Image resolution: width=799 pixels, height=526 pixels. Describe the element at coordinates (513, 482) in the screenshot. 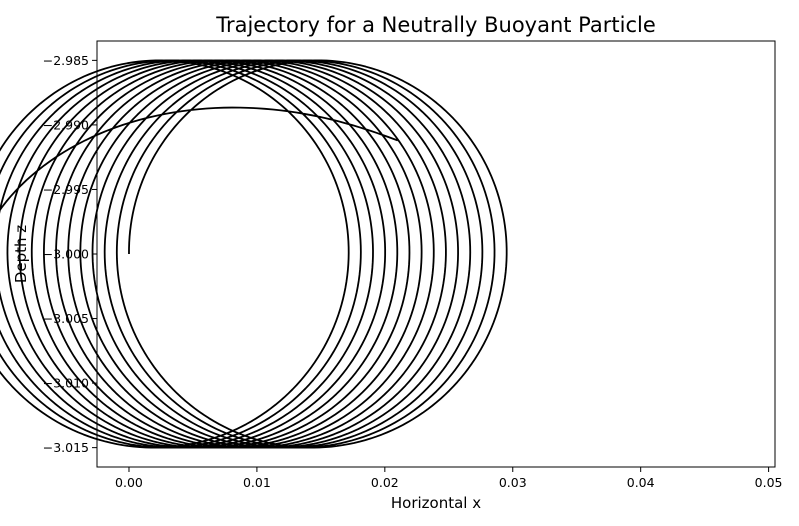

I see `x-tick-label: 0.03` at that location.